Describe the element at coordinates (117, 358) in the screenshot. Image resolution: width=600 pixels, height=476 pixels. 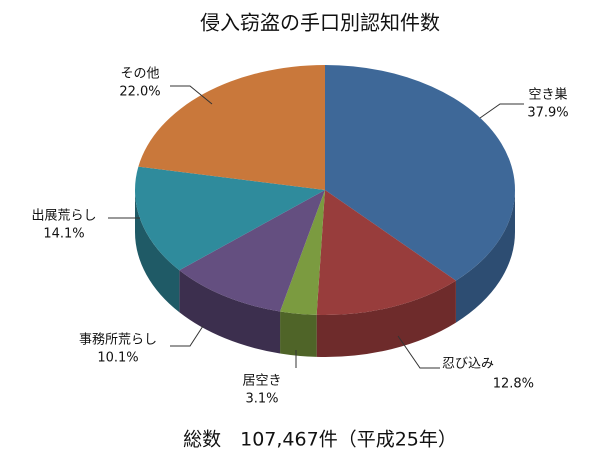
I see `value-label: 10.1%` at that location.